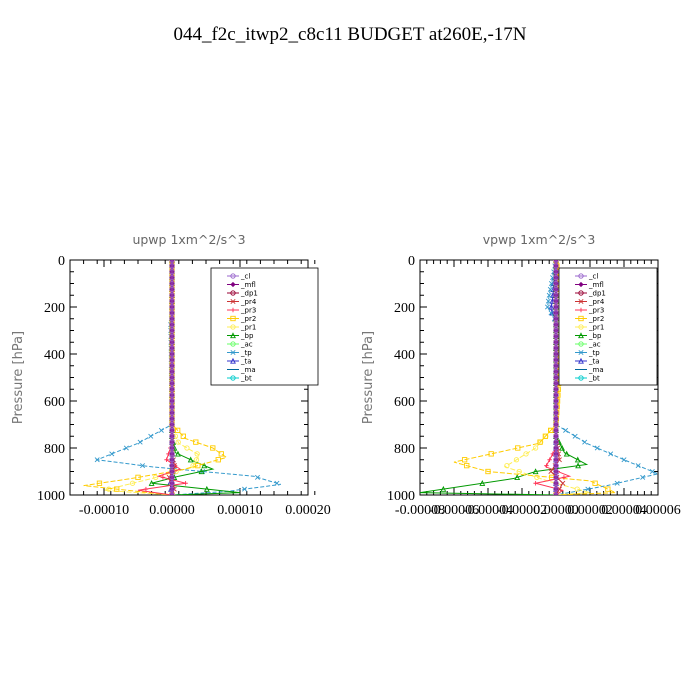 The height and width of the screenshot is (700, 700). What do you see at coordinates (539, 239) in the screenshot?
I see `panel-title: vpwp 1xm^2/s^3` at bounding box center [539, 239].